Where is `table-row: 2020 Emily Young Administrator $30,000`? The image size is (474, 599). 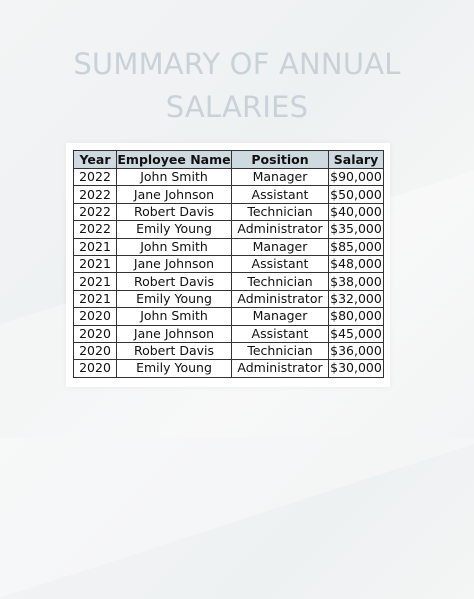
table-row: 2020 Emily Young Administrator $30,000 is located at coordinates (228, 368).